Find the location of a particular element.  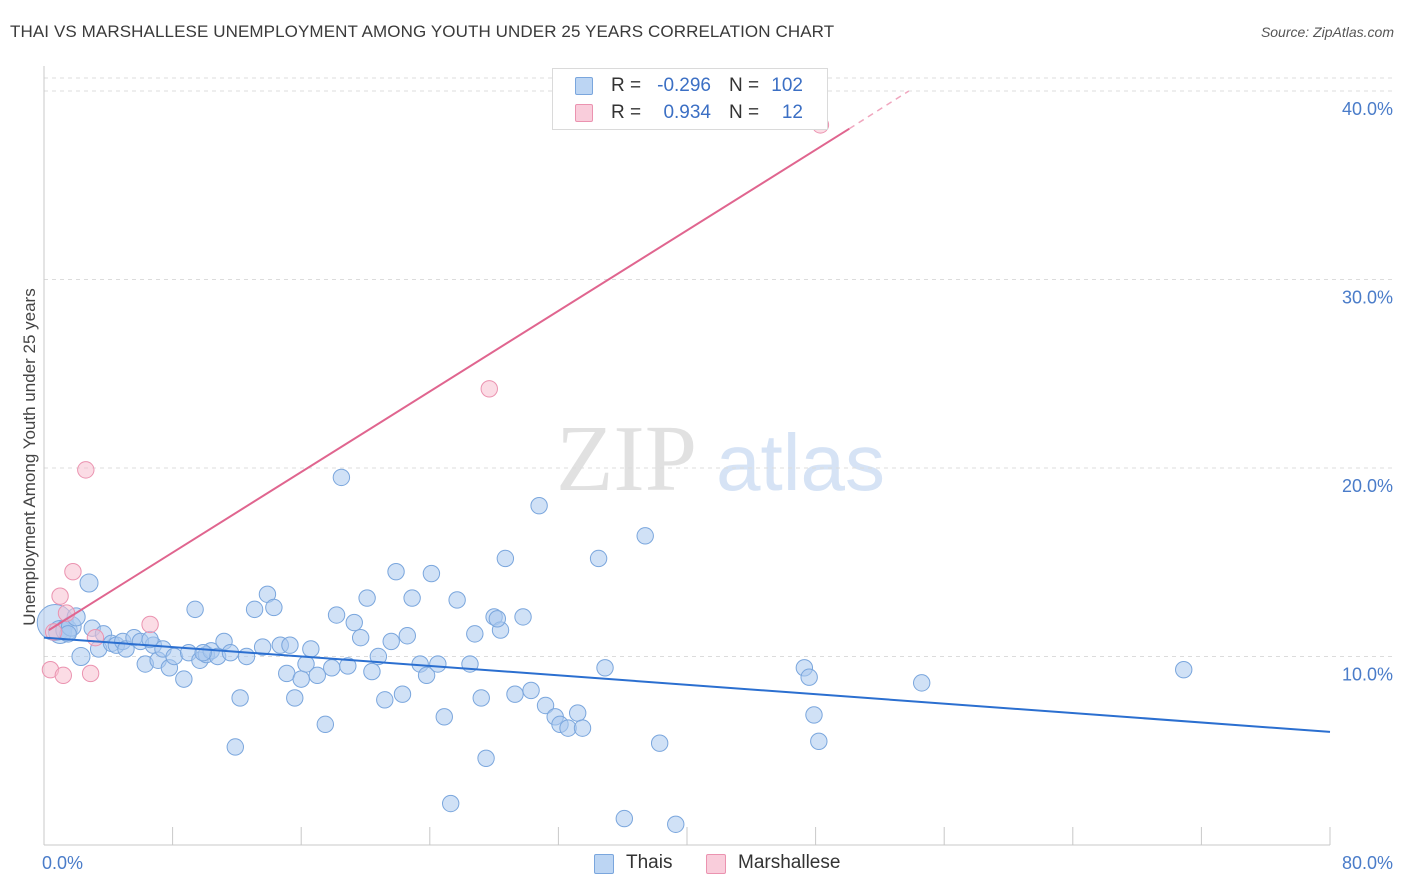

y-tick-label: 20.0% is located at coordinates (1367, 486).